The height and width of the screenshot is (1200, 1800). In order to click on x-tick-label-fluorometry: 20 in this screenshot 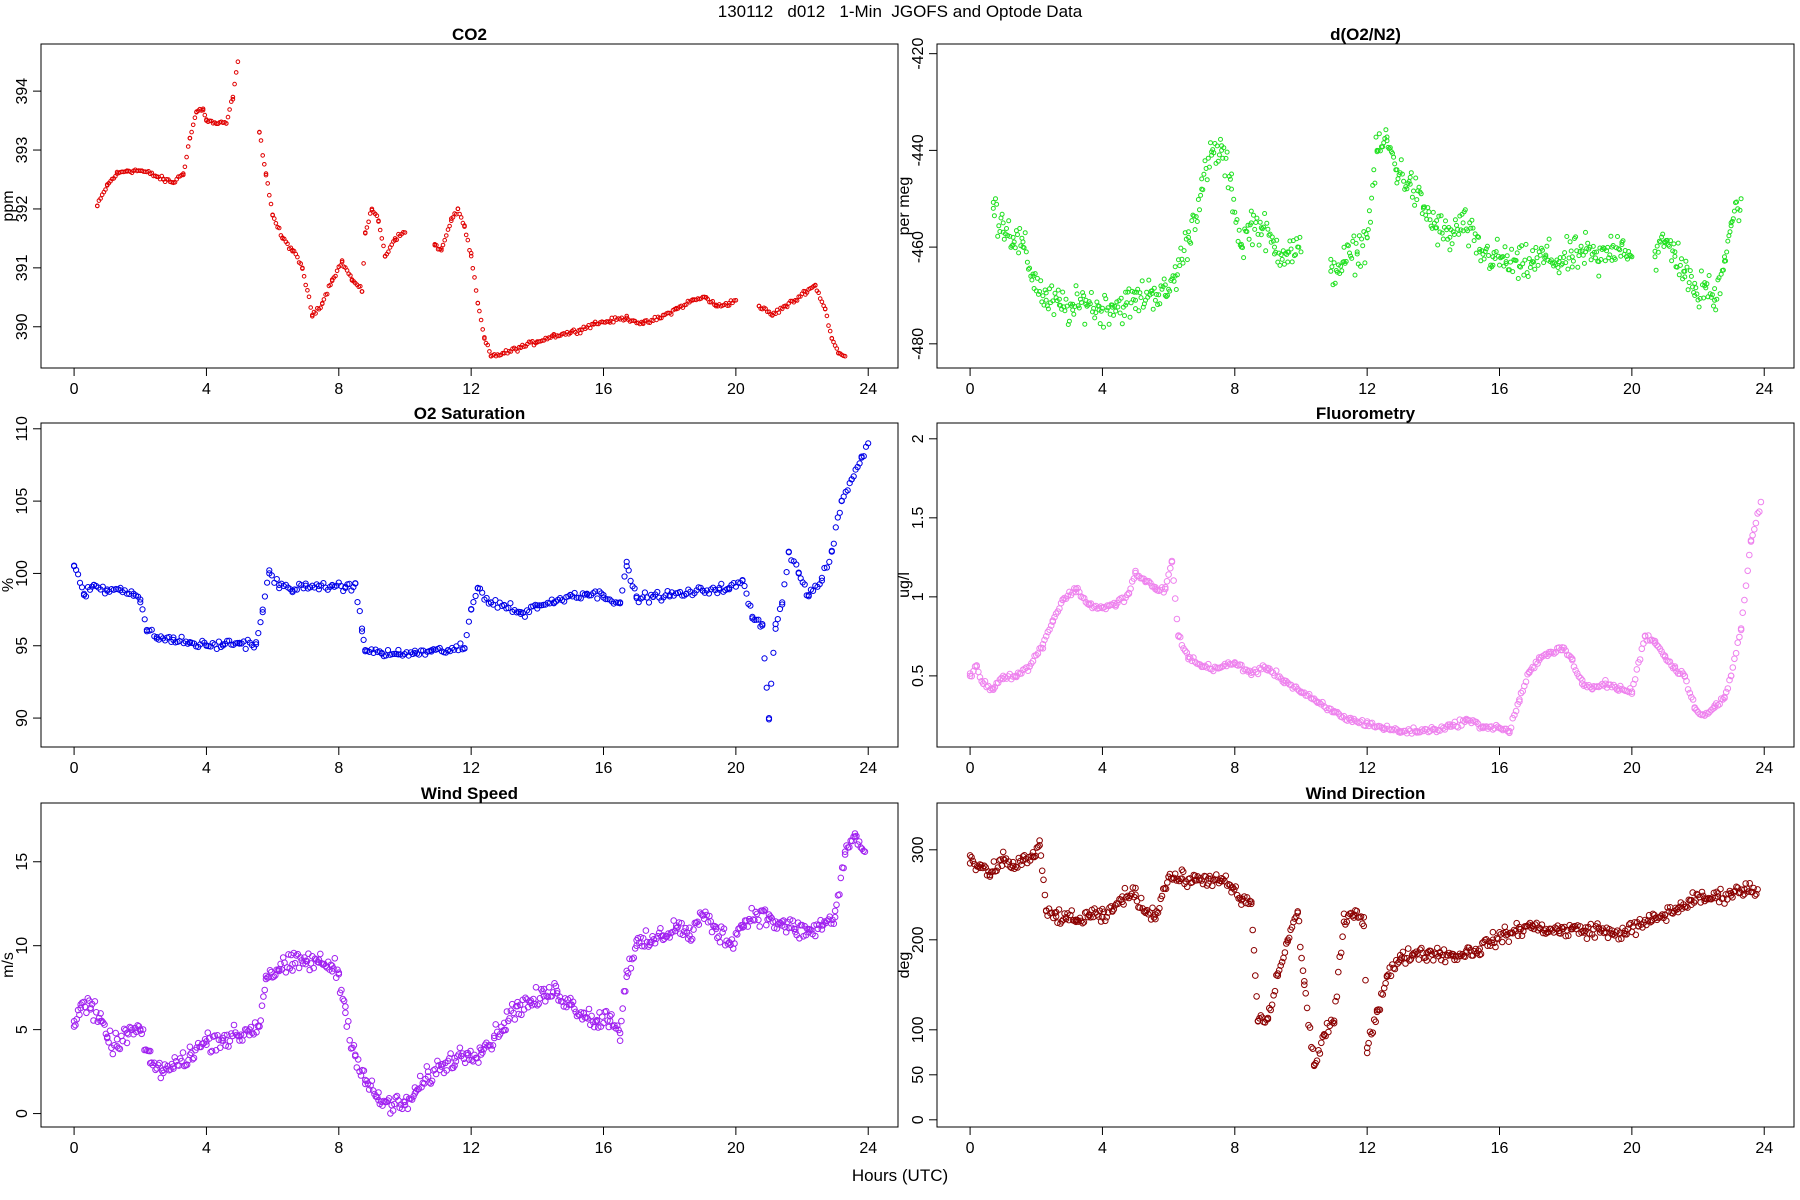, I will do `click(1632, 768)`.